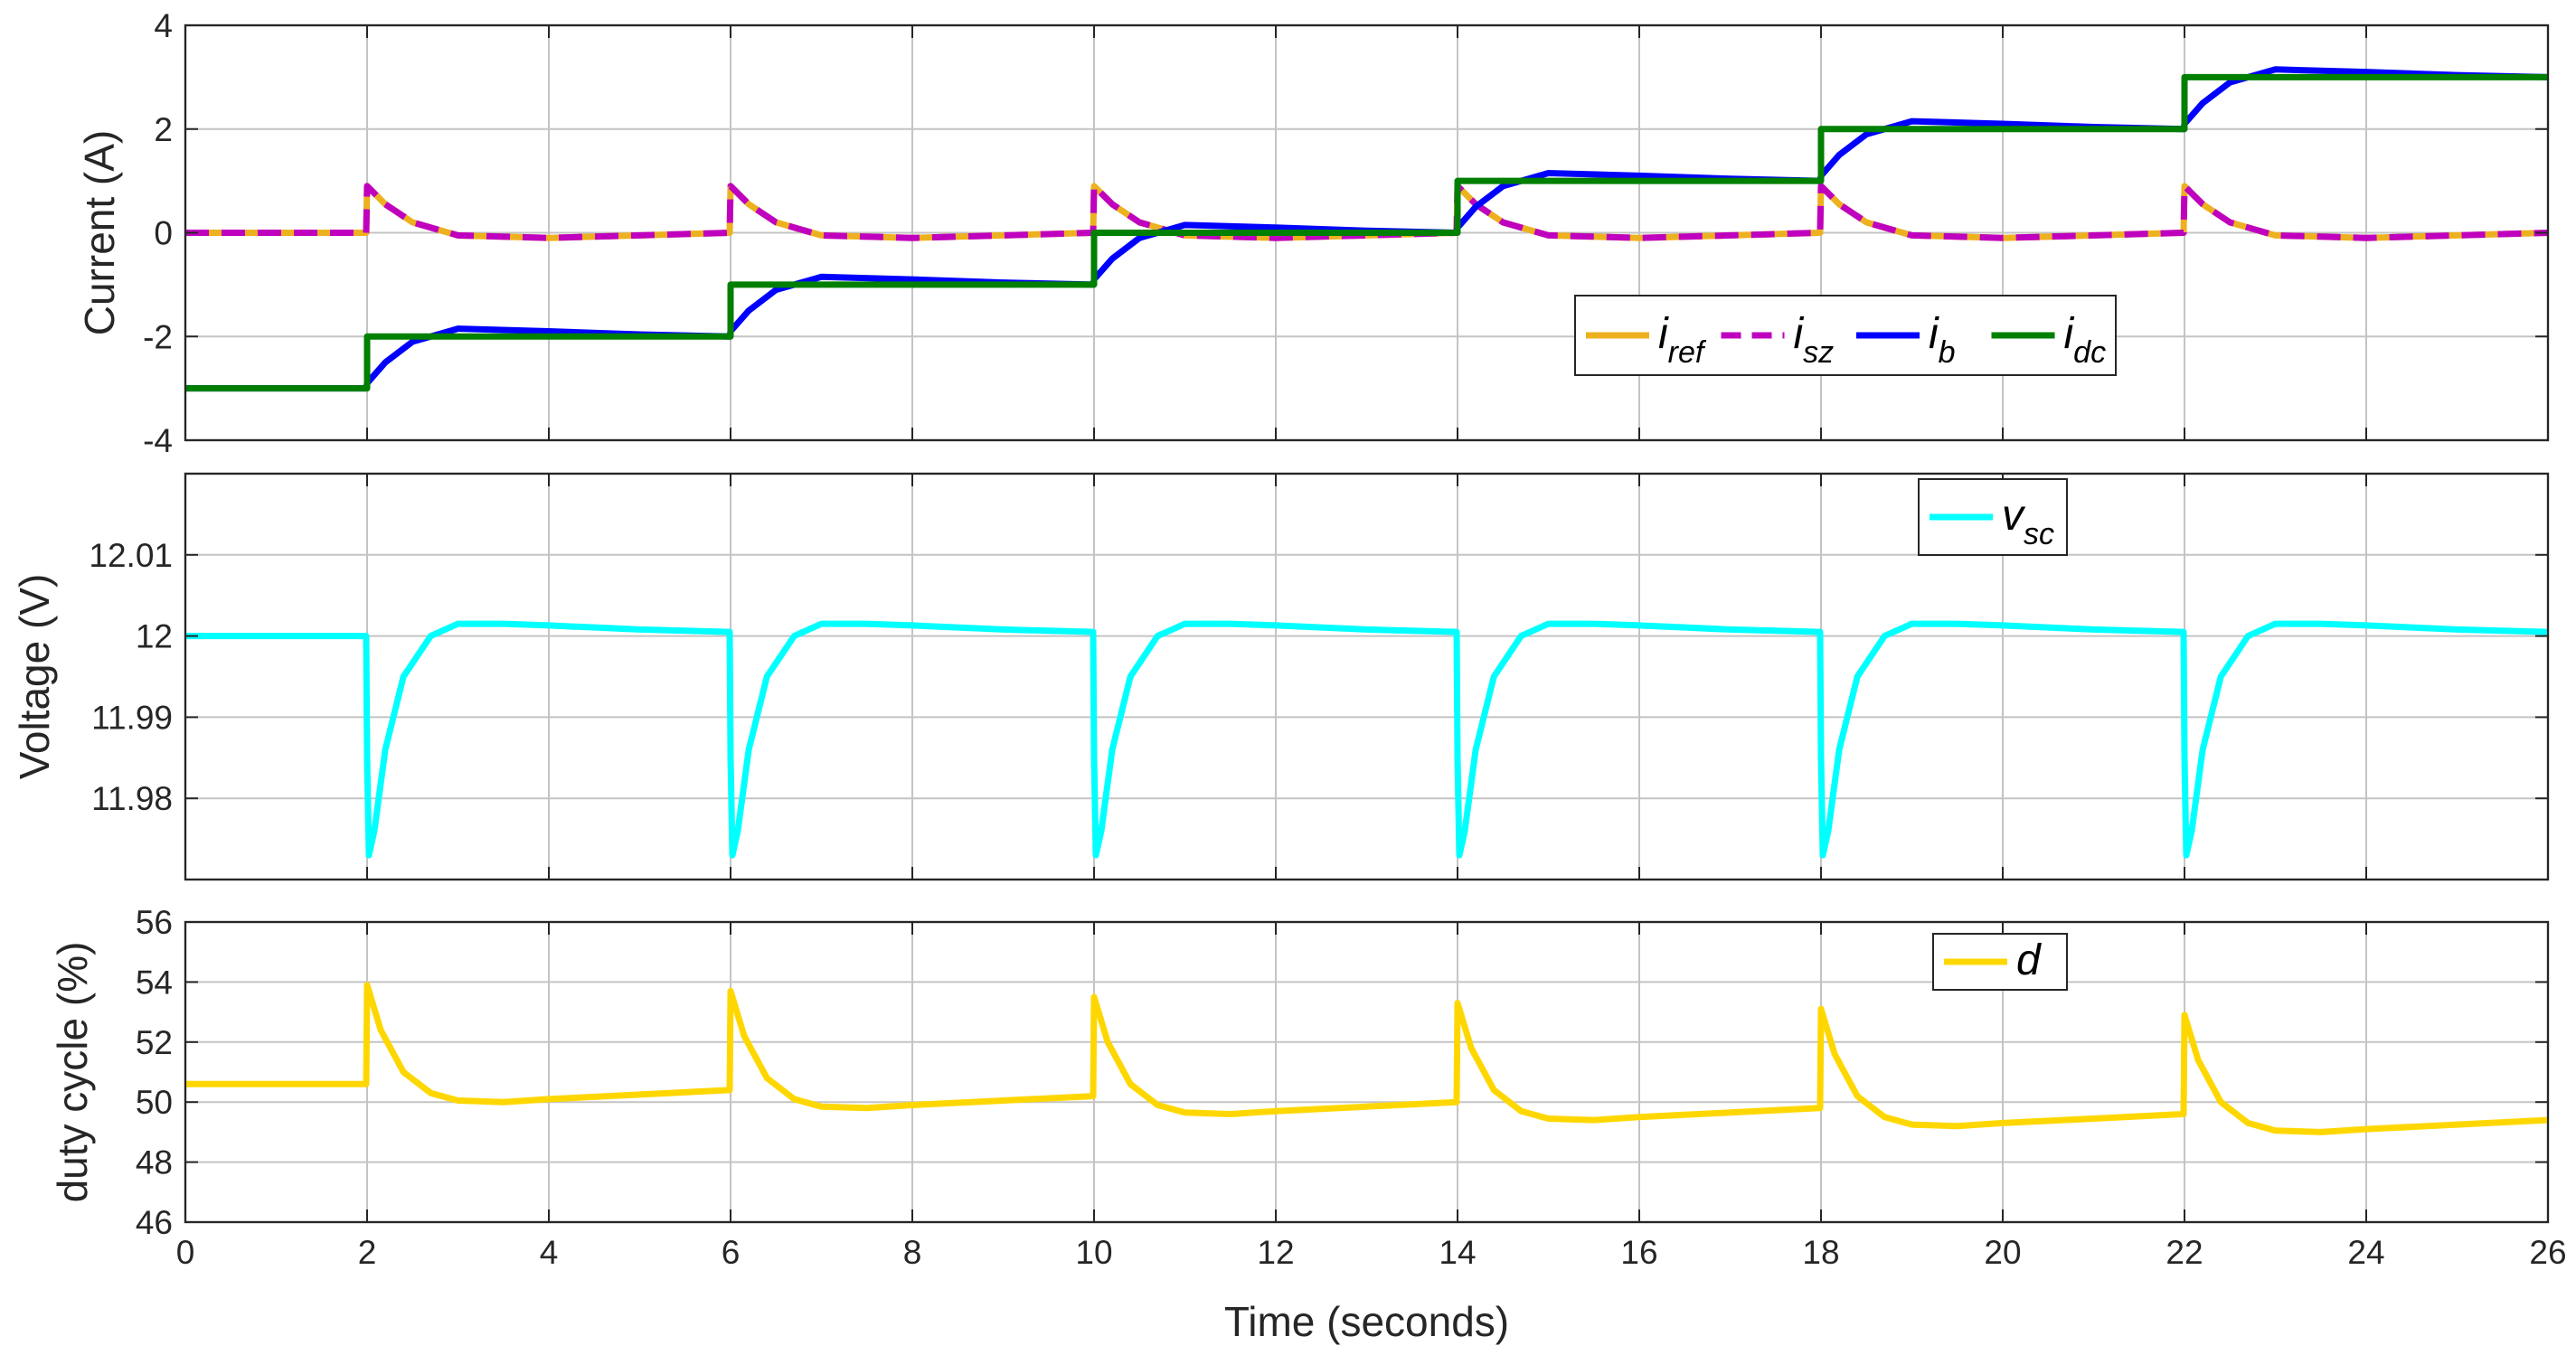 This screenshot has width=2576, height=1355. What do you see at coordinates (154, 922) in the screenshot?
I see `y-tick-label: 56` at bounding box center [154, 922].